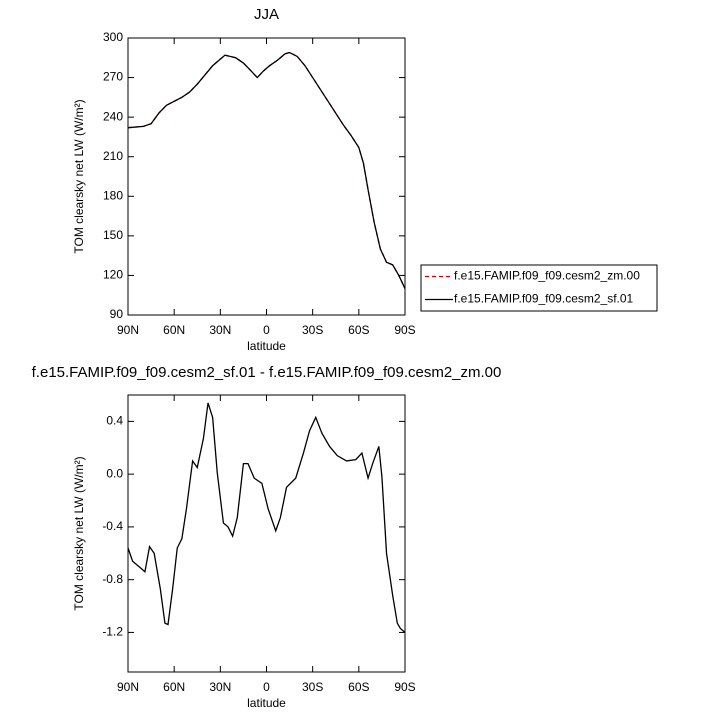 This screenshot has height=727, width=703. What do you see at coordinates (113, 156) in the screenshot?
I see `y-tick-label: 210` at bounding box center [113, 156].